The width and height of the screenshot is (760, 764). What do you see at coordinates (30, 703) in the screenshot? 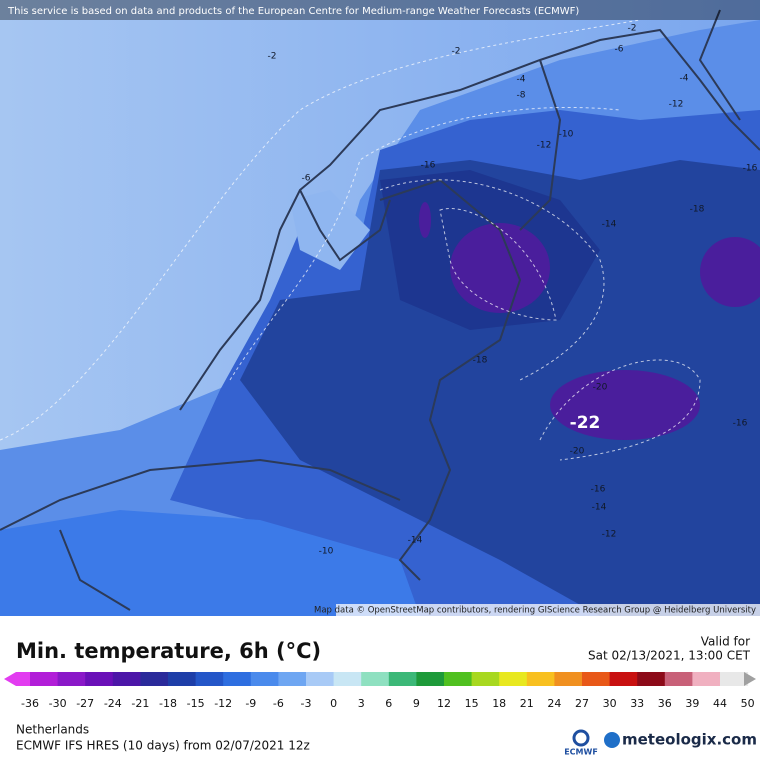
I see `colorbar-label: -36` at bounding box center [30, 703].